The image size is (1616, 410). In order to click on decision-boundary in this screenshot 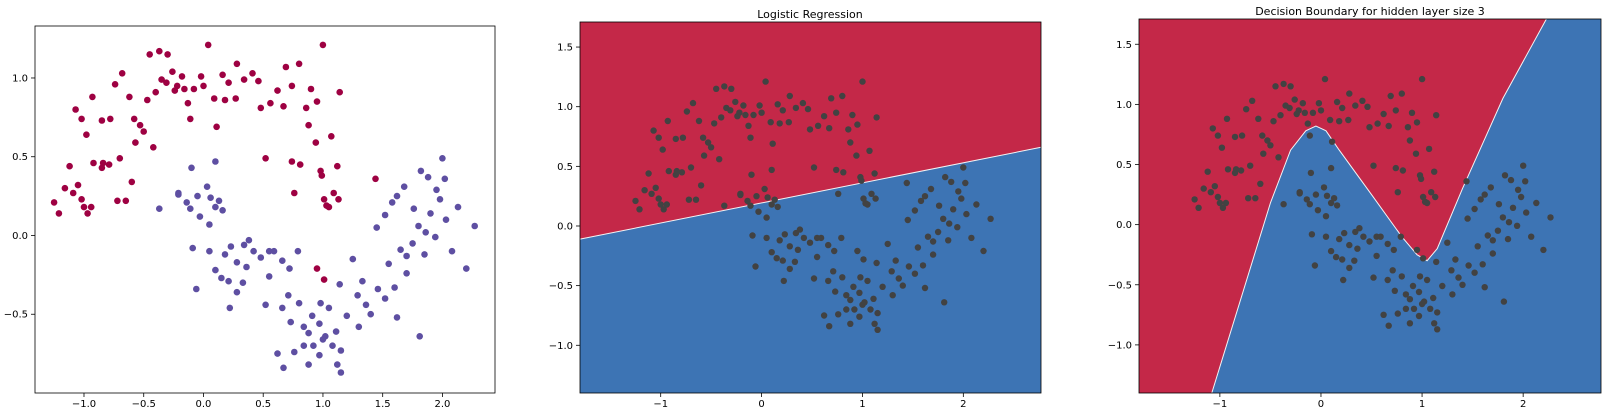, I will do `click(810, 193)`.